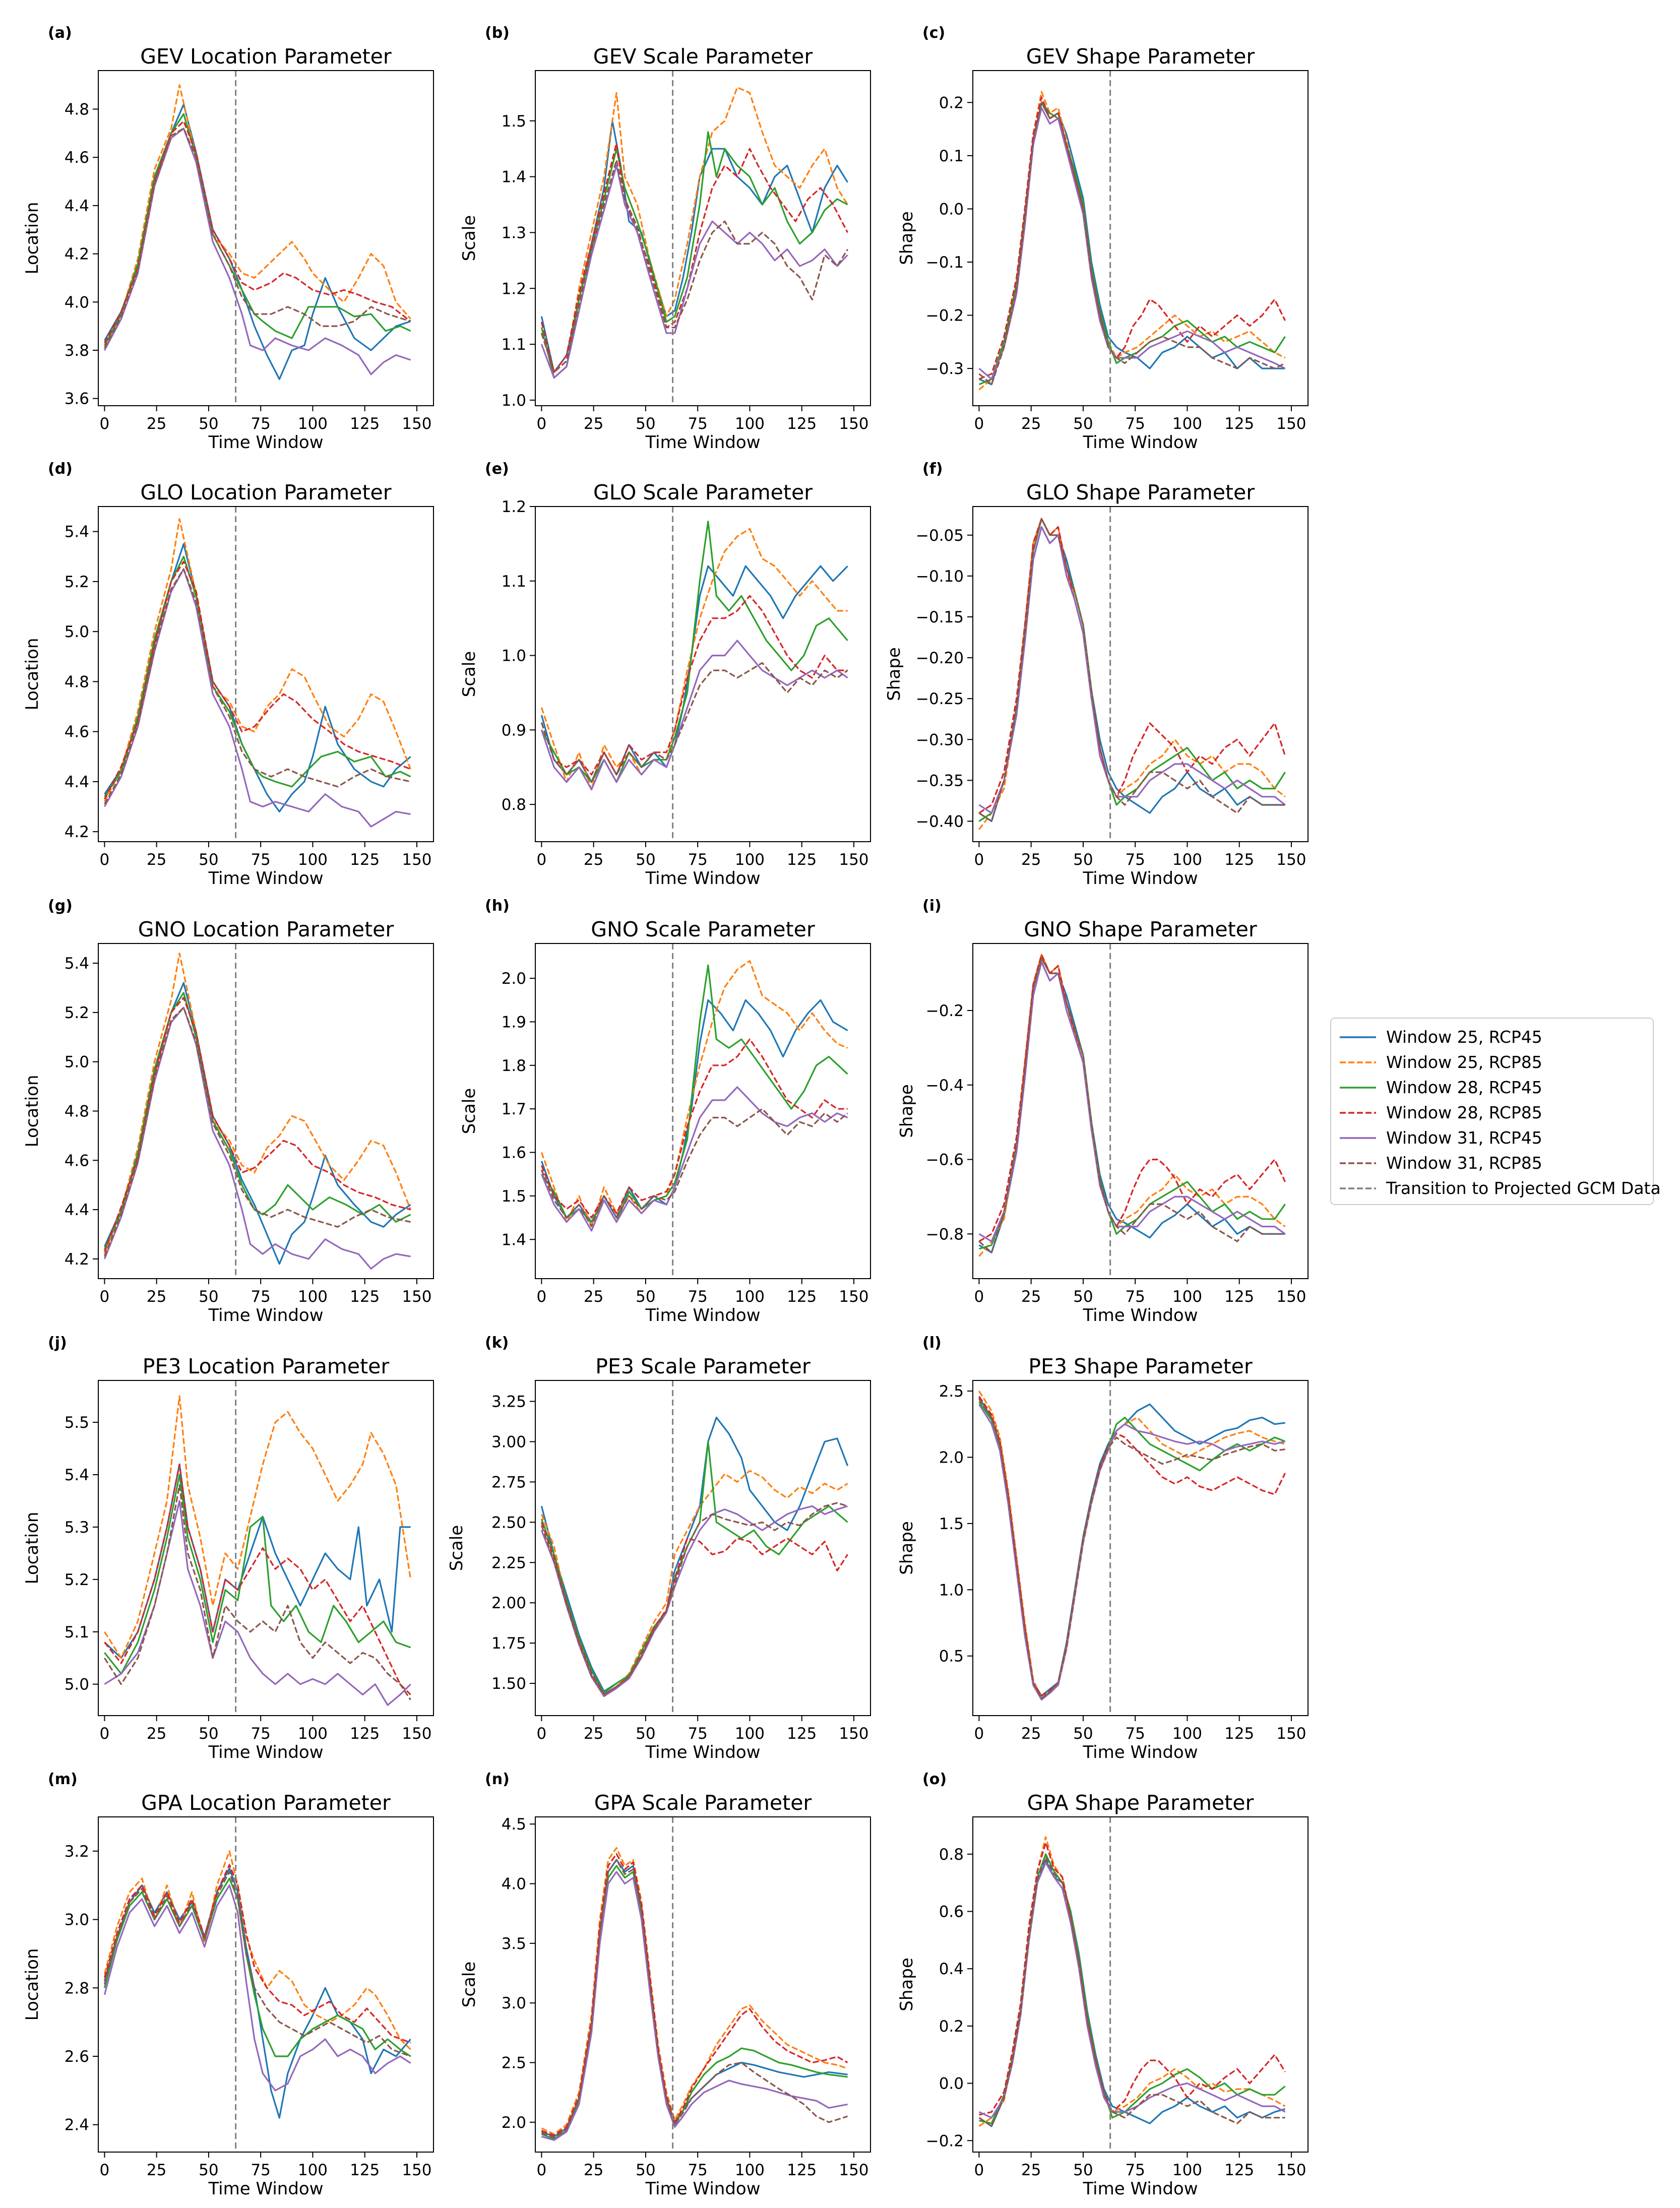 This screenshot has height=2208, width=1680. Describe the element at coordinates (77, 1580) in the screenshot. I see `y-tick-label: 5.2` at that location.